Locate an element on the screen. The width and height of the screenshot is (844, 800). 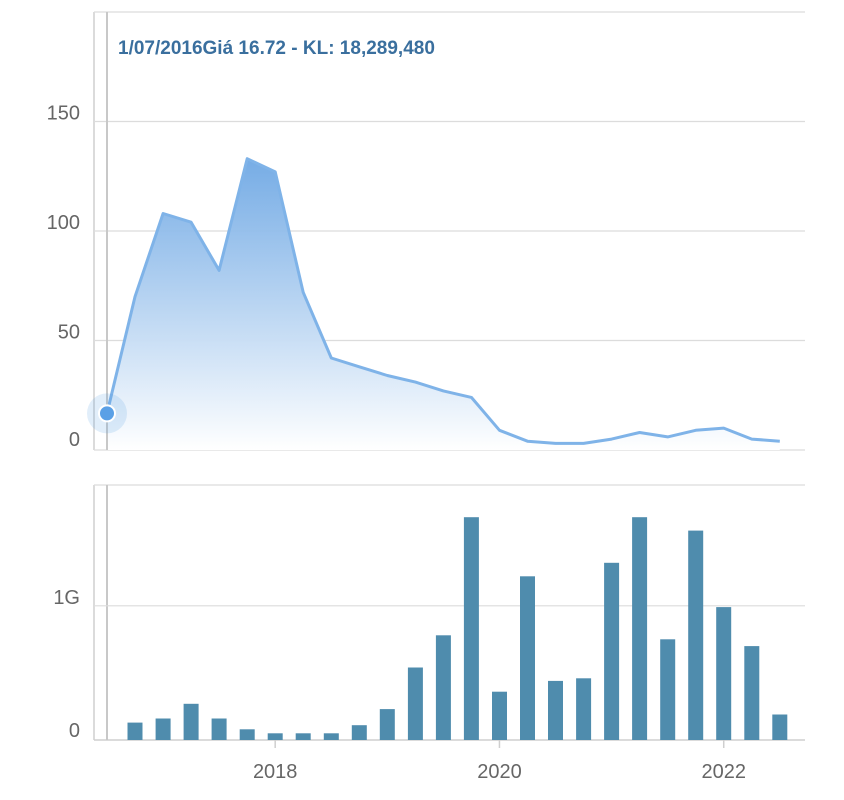
x-tick-label: 2022 is located at coordinates (723, 772).